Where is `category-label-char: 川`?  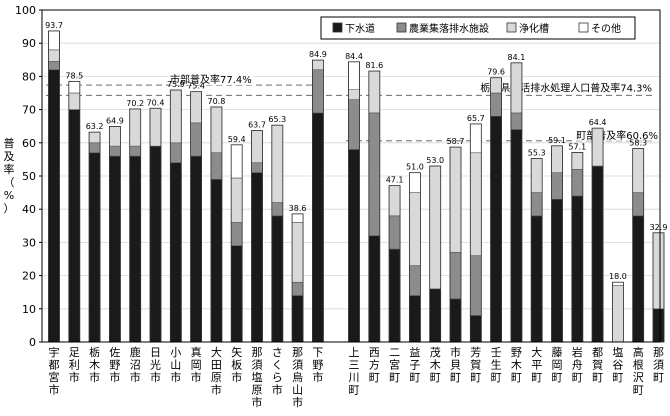
category-label-char: 川 is located at coordinates (354, 377).